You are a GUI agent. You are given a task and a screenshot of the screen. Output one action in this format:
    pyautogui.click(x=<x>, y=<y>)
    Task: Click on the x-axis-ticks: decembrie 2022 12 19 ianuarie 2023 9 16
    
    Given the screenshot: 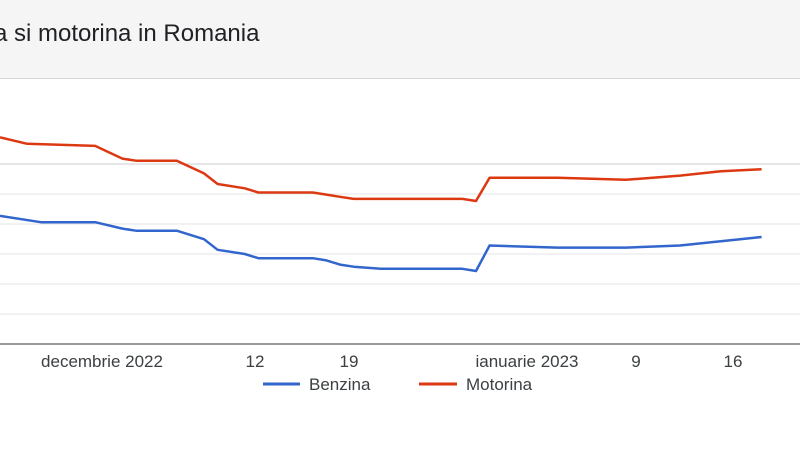 What is the action you would take?
    pyautogui.click(x=391, y=361)
    